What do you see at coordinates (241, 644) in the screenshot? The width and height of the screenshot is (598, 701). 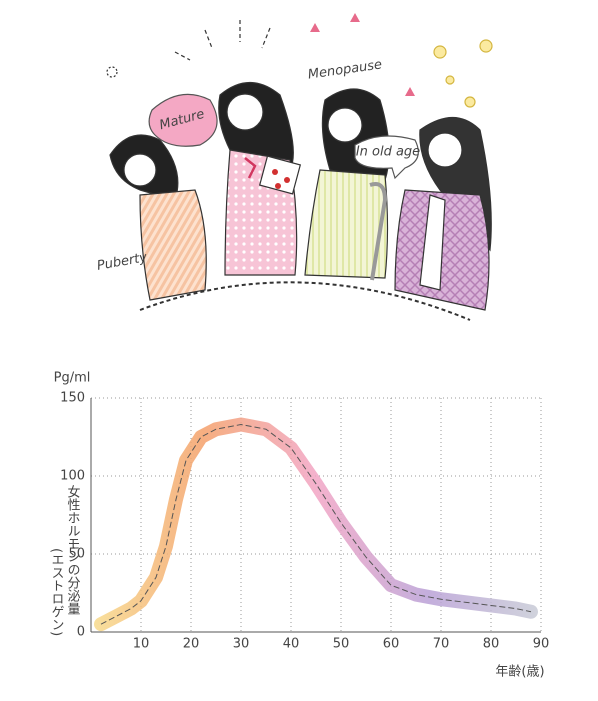 I see `x-tick-label: 30` at bounding box center [241, 644].